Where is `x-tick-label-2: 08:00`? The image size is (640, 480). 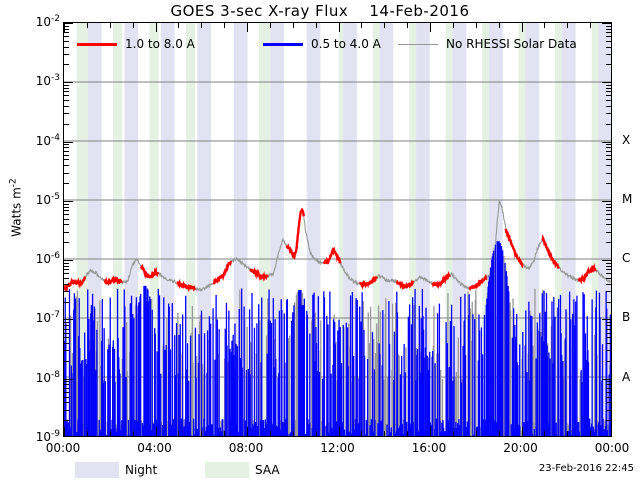
x-tick-label-2: 08:00 is located at coordinates (246, 448).